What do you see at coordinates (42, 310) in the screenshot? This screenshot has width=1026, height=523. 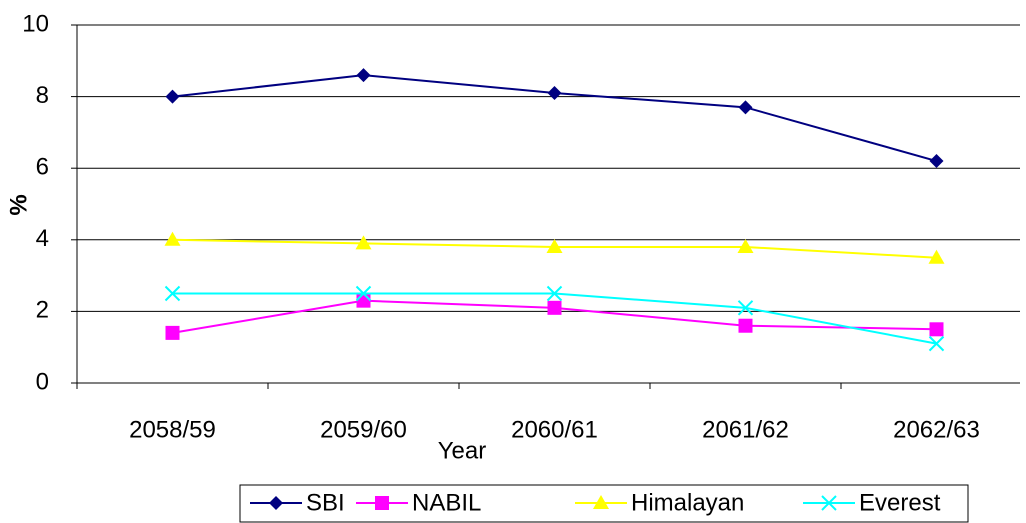 I see `y-tick-label: 2` at bounding box center [42, 310].